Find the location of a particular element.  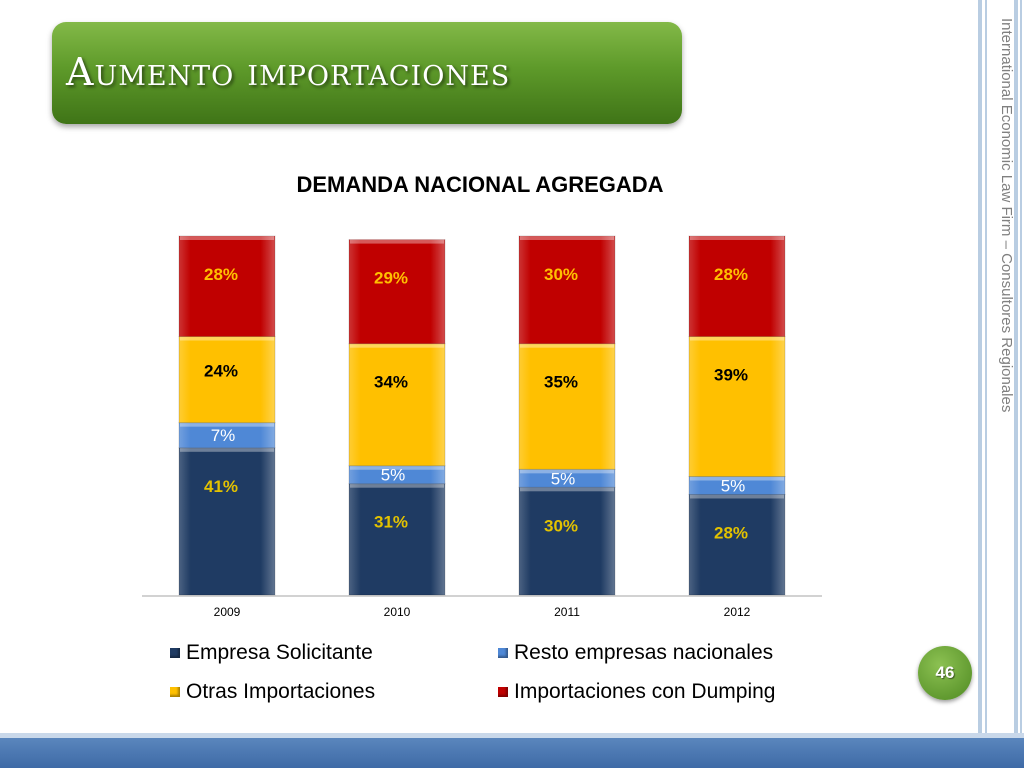

legend-swatch-empresa is located at coordinates (175, 653).